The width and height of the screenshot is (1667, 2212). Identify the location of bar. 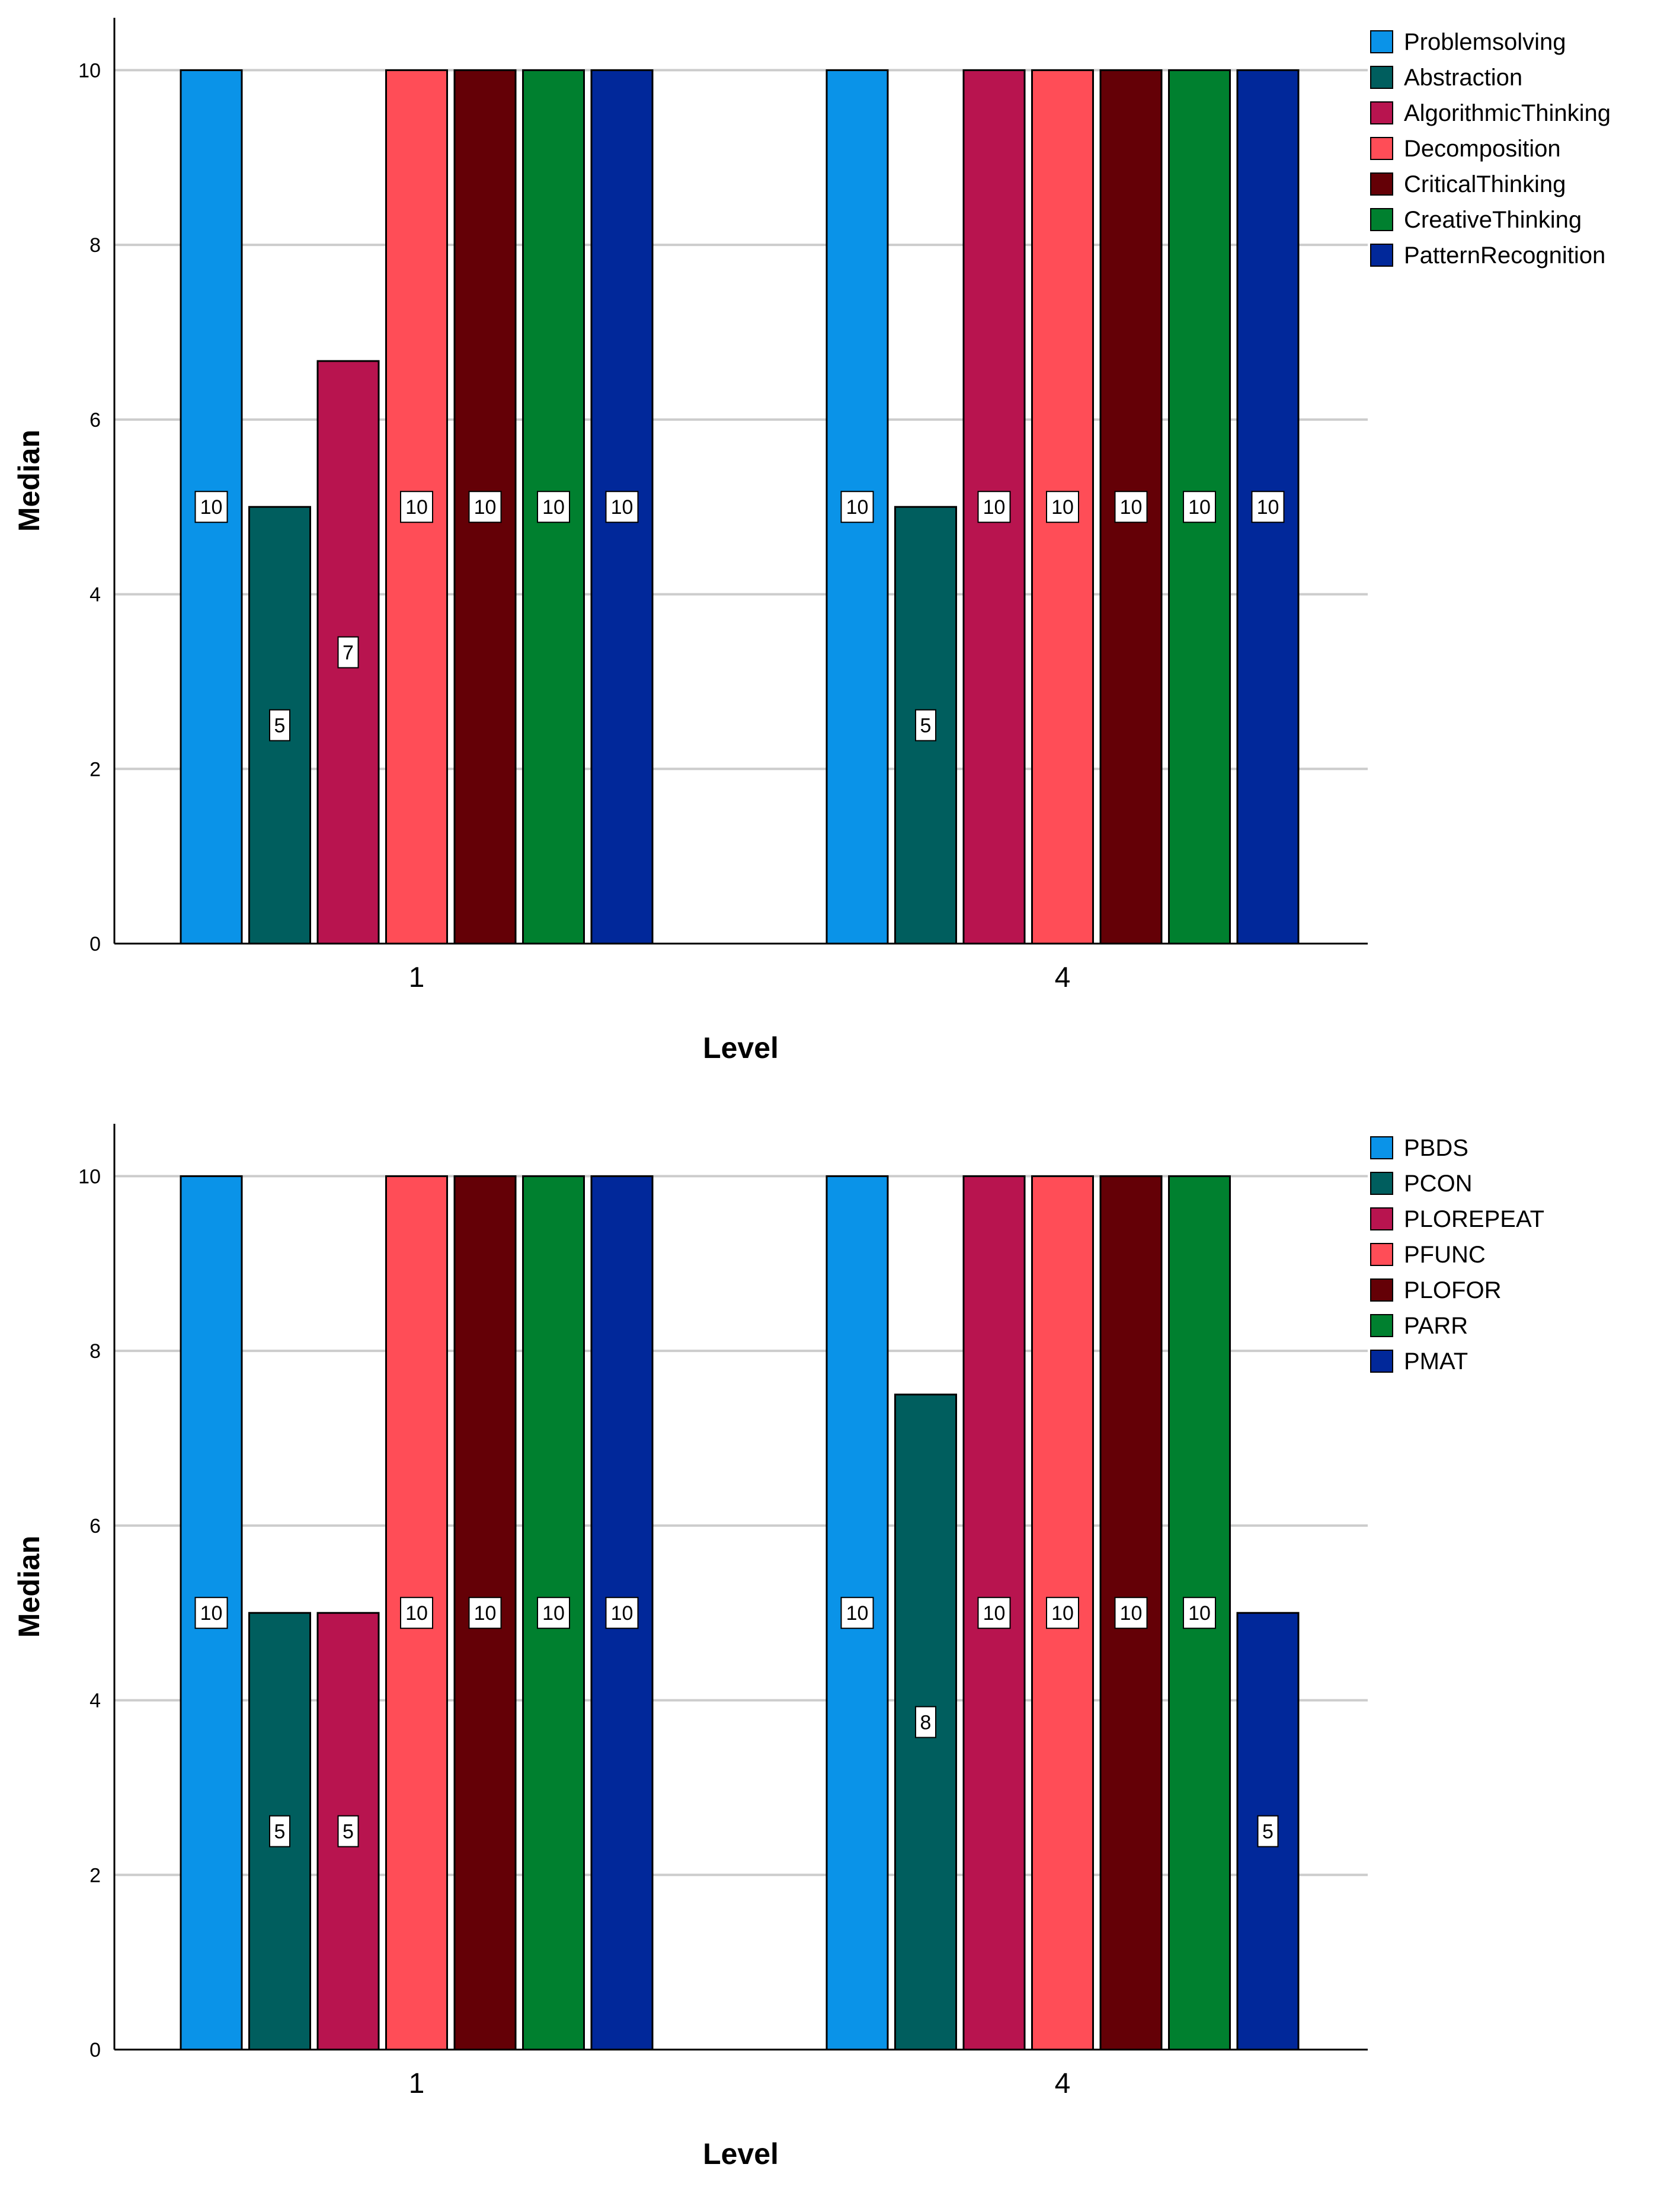
(1200, 1613).